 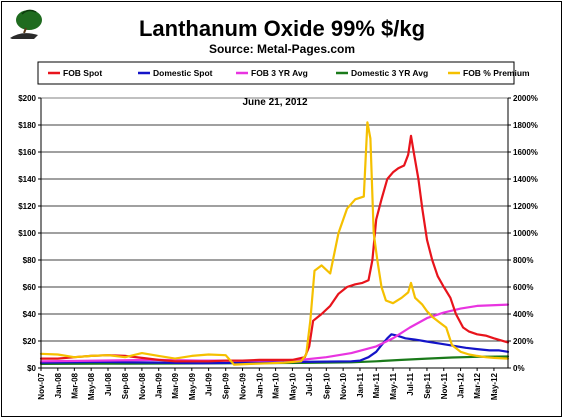 What do you see at coordinates (27, 98) in the screenshot?
I see `y-left-tick-label: $200` at bounding box center [27, 98].